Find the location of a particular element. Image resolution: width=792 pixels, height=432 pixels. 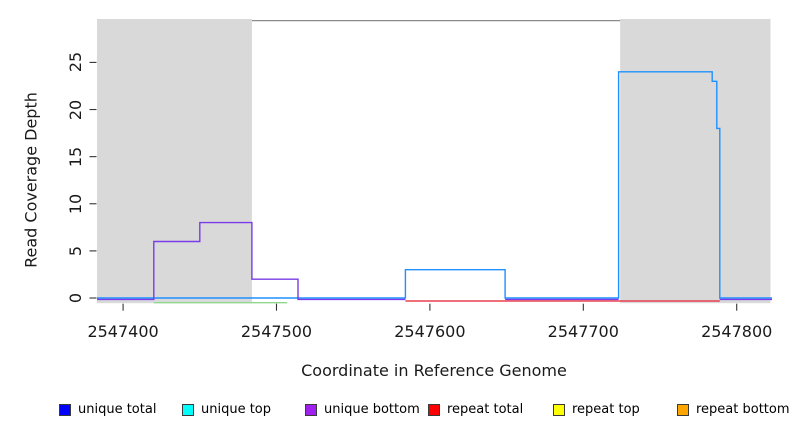

legend-label: repeat top is located at coordinates (606, 409).